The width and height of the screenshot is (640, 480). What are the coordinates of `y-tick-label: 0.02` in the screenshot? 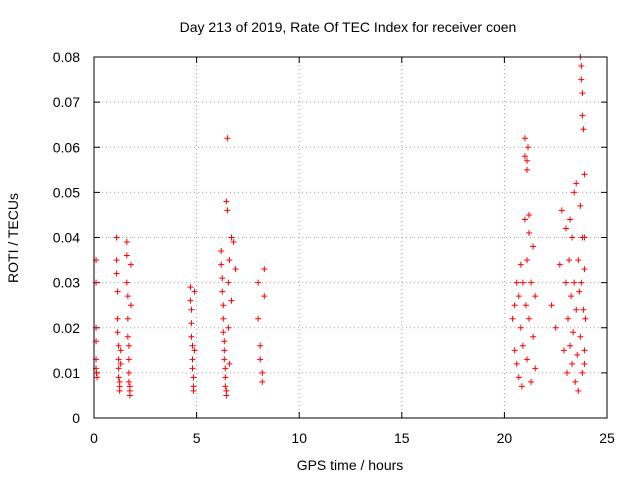 It's located at (66, 328).